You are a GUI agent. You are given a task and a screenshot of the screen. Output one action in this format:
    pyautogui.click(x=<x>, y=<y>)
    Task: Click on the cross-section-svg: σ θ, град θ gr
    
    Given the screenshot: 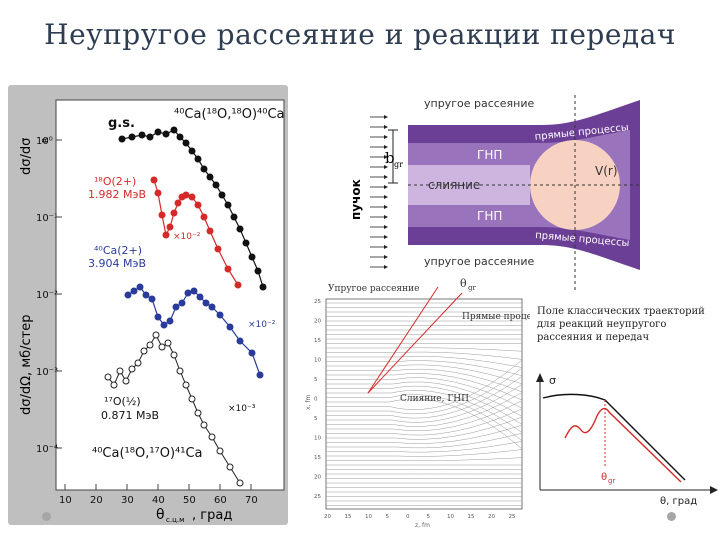 What is the action you would take?
    pyautogui.click(x=627, y=440)
    